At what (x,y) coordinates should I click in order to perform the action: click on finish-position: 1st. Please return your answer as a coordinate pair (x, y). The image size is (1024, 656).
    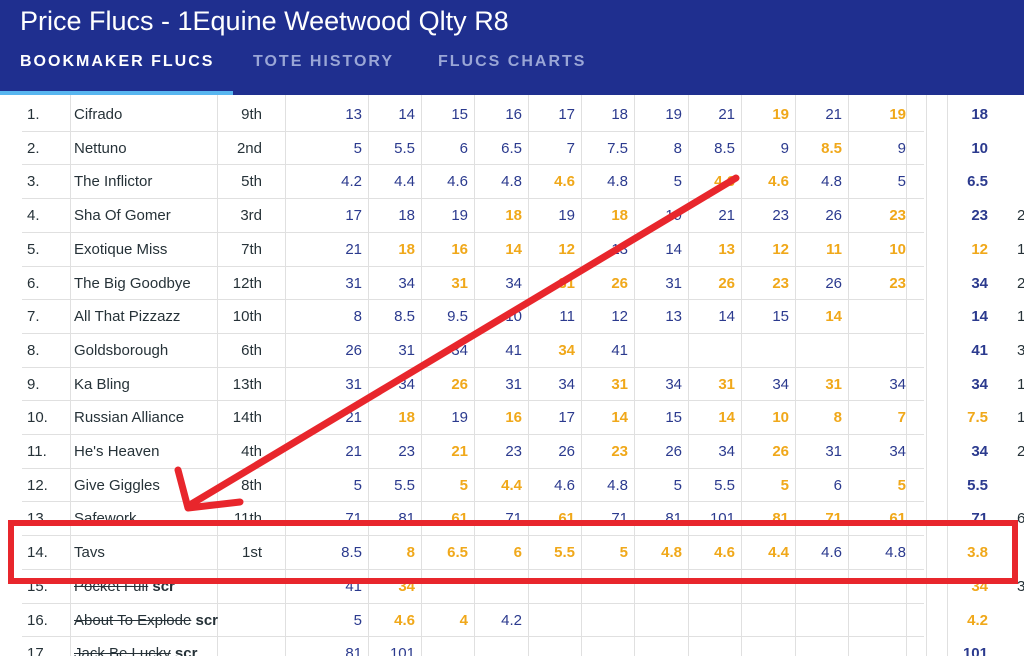
    Looking at the image, I should click on (251, 553).